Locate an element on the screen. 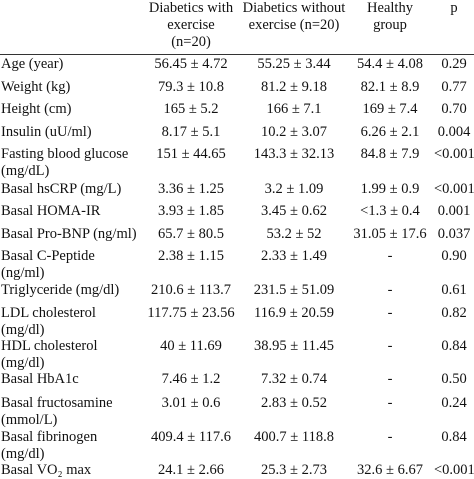 The width and height of the screenshot is (474, 479). value-without-exercise: 7.32 ± 0.74 is located at coordinates (294, 379).